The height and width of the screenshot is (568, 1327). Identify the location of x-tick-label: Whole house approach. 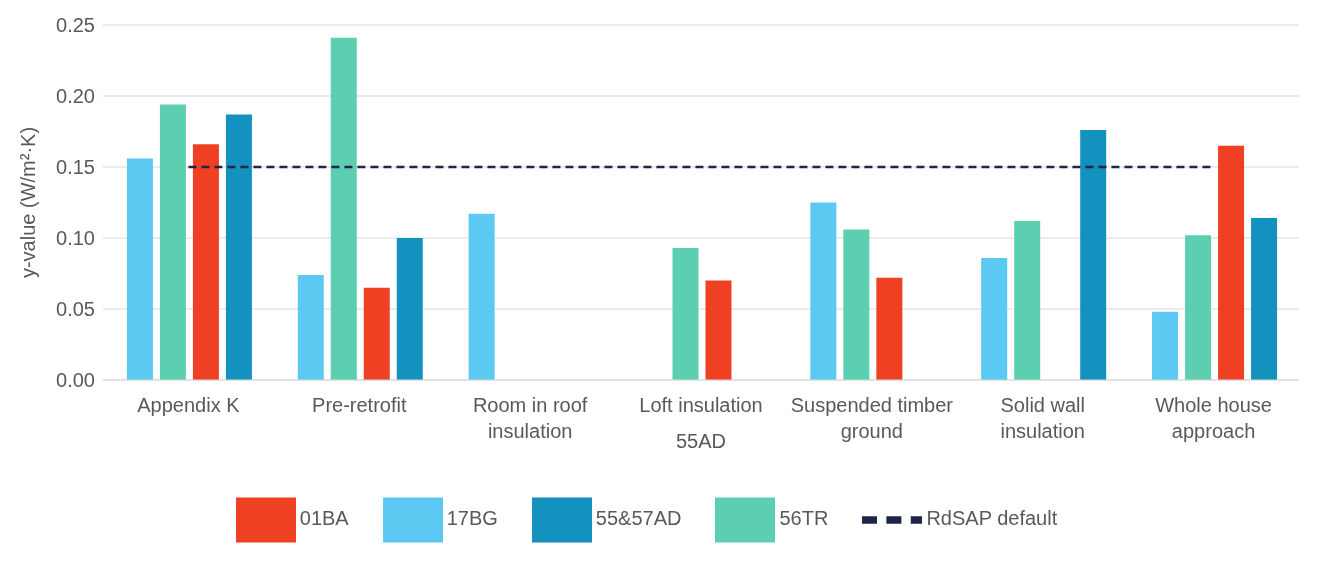
(1213, 418).